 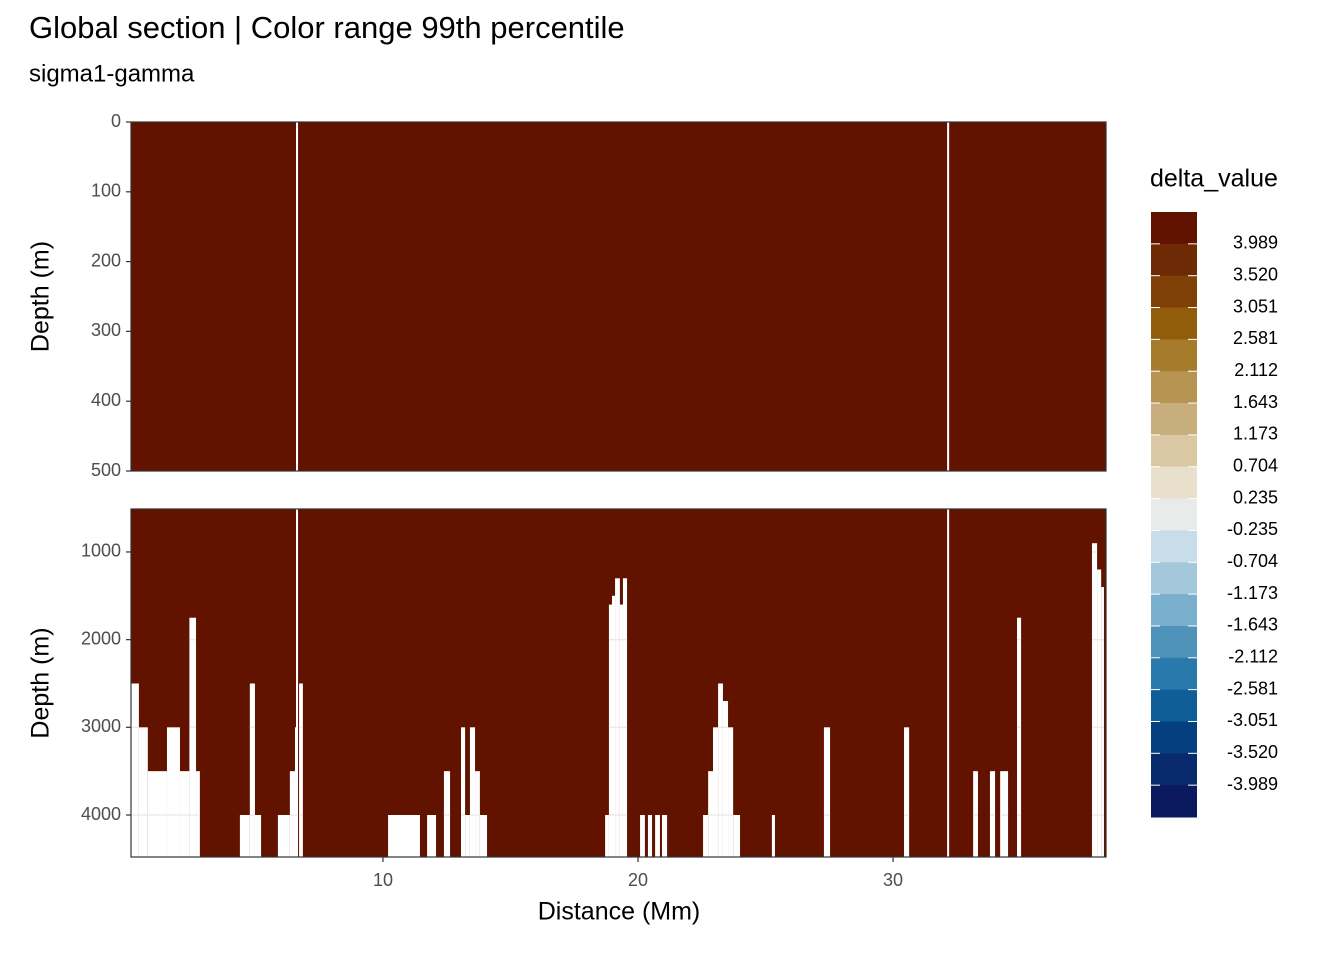 I want to click on legend-label: 0.235, so click(x=1255, y=497).